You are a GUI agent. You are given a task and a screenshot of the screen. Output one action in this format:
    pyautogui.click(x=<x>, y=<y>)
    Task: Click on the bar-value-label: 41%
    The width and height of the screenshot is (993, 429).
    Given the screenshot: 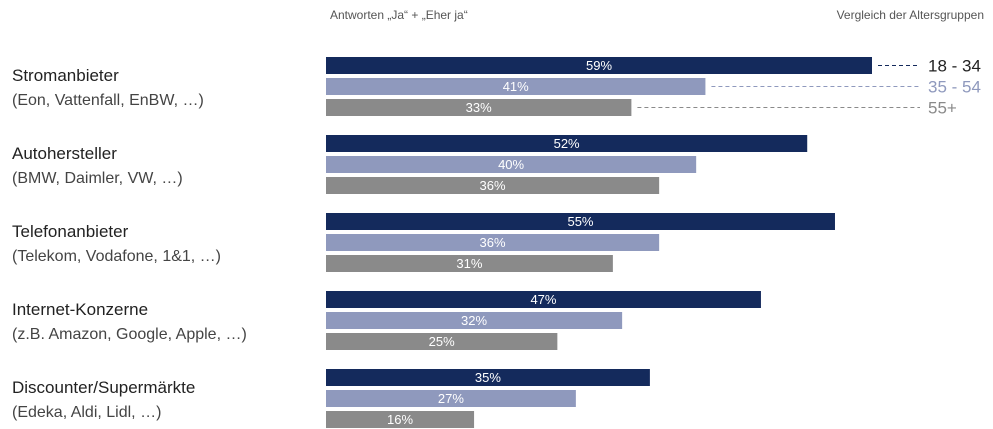 What is the action you would take?
    pyautogui.click(x=516, y=86)
    